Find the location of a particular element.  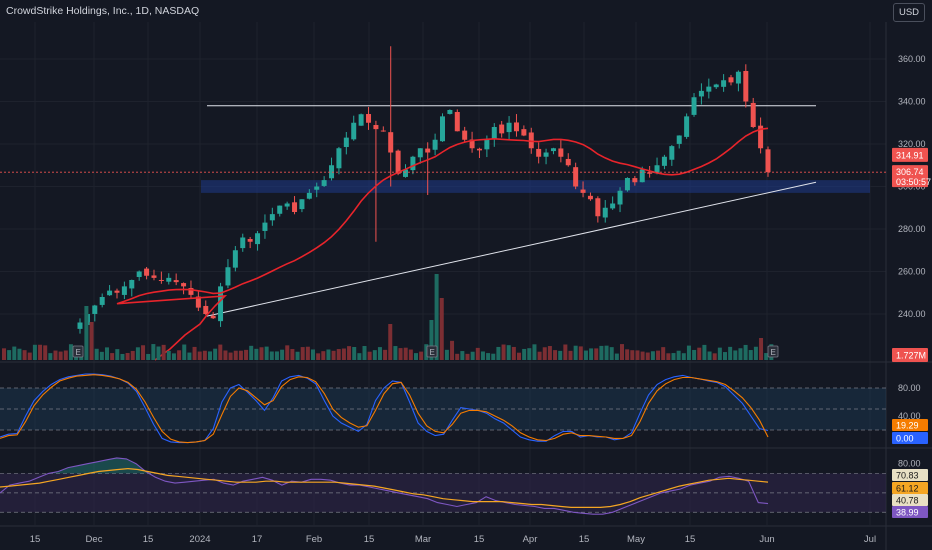

ma-value-badge-bg is located at coordinates (910, 154).